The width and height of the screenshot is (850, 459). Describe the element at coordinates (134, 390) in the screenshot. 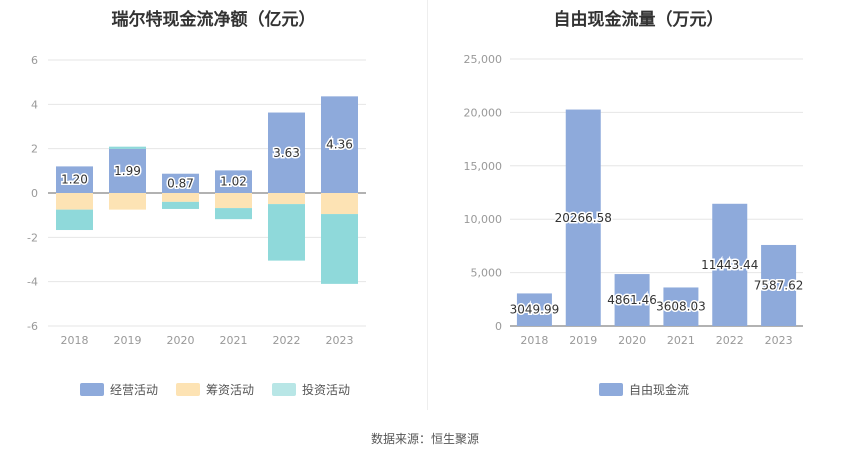

I see `legend-label: 经营活动` at that location.